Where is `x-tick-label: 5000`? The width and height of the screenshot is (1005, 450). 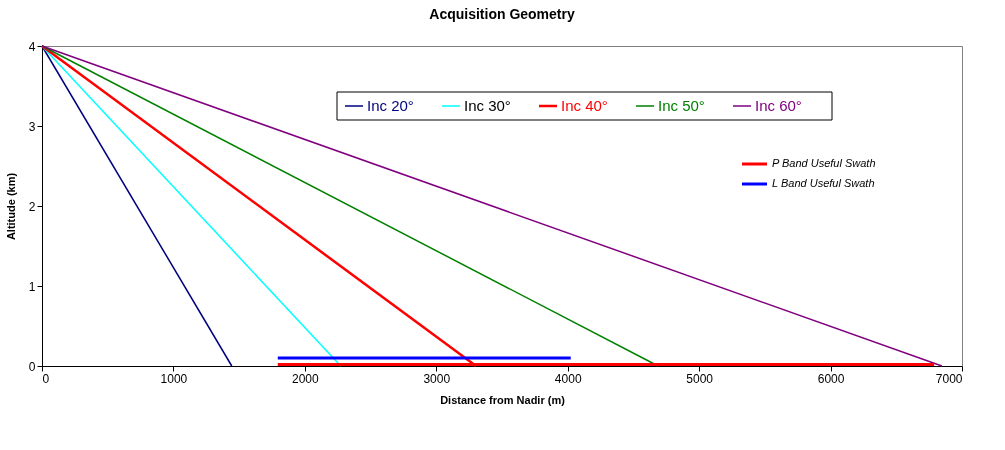
x-tick-label: 5000 is located at coordinates (700, 378).